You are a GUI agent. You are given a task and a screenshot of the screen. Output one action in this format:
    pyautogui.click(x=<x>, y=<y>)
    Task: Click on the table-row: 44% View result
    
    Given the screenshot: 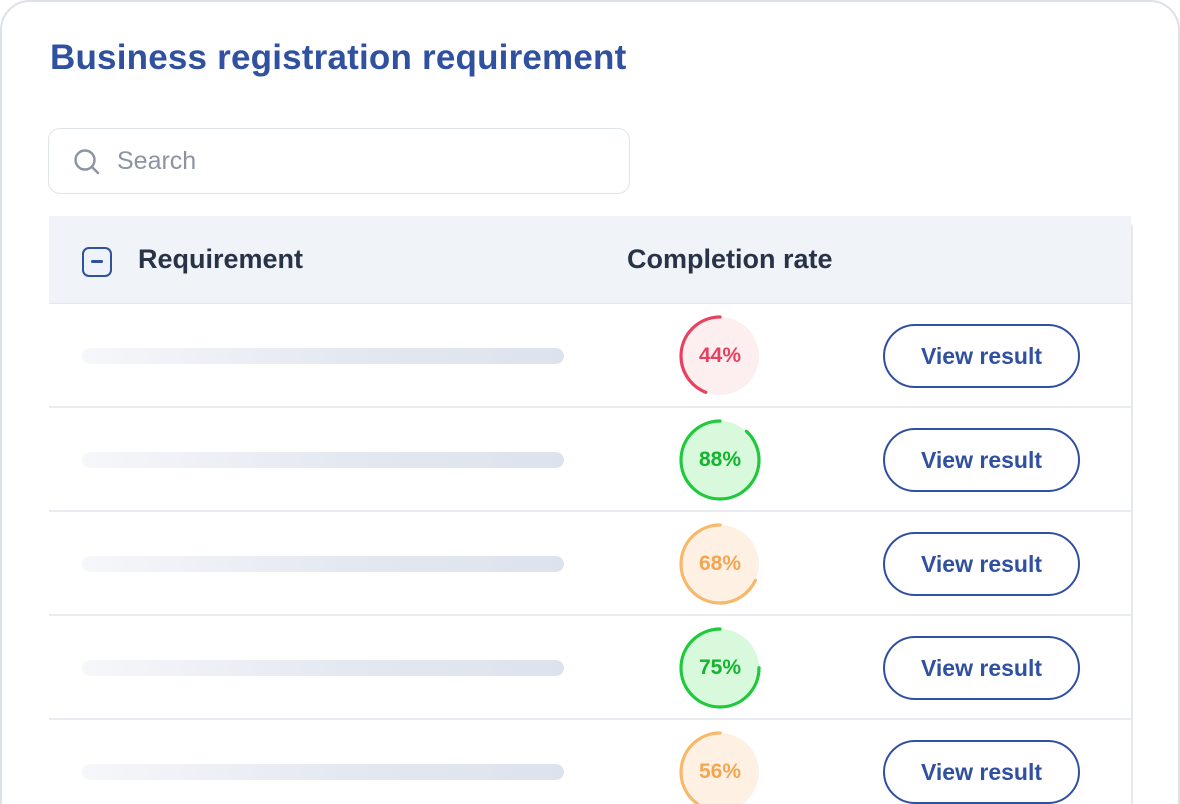 What is the action you would take?
    pyautogui.click(x=590, y=356)
    